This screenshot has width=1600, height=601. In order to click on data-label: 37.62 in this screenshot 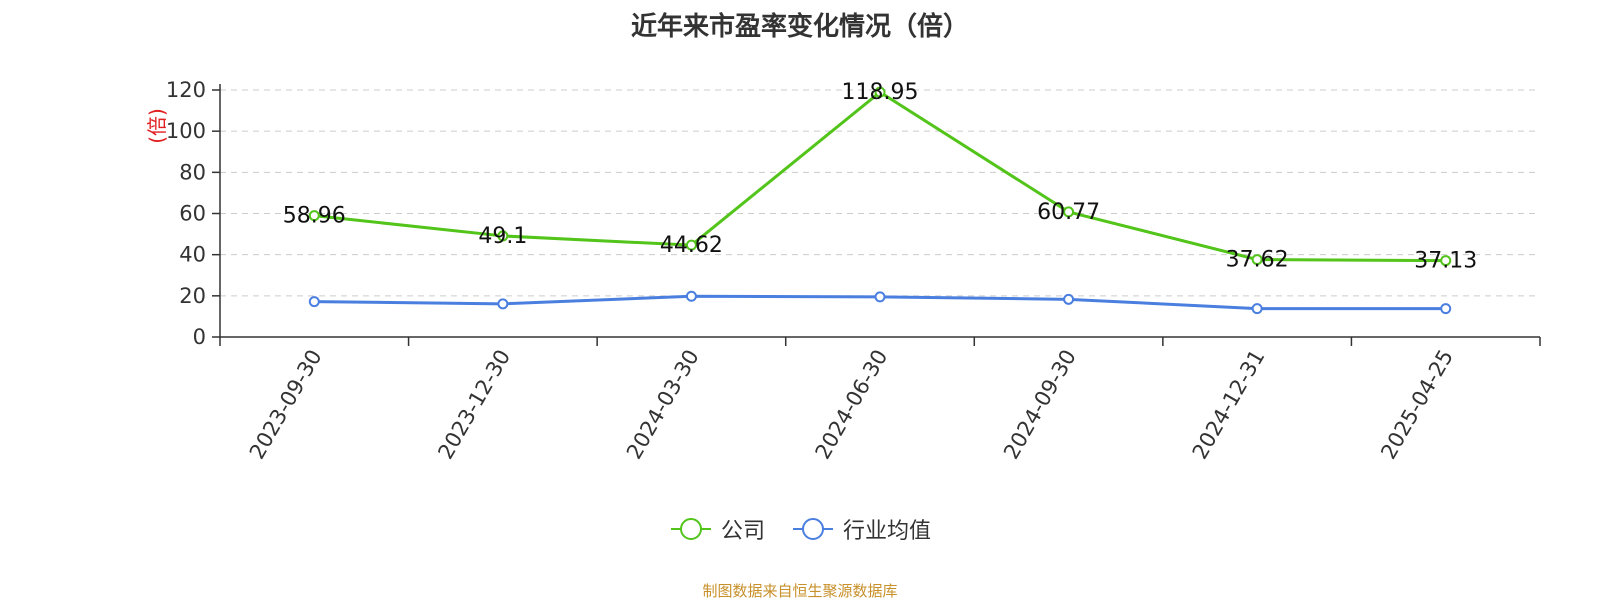, I will do `click(1257, 260)`.